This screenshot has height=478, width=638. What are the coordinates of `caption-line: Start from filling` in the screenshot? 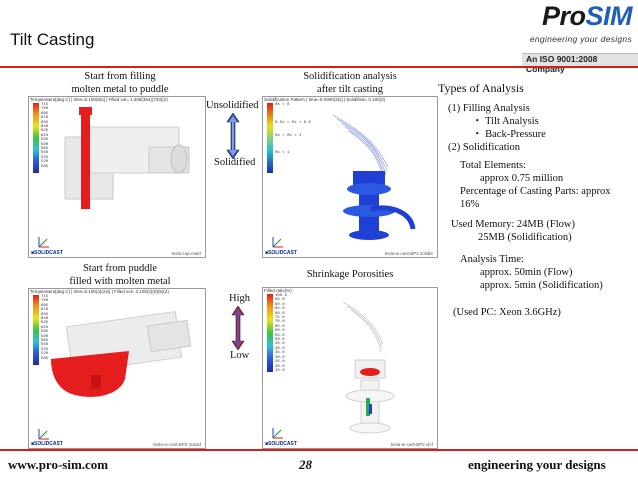 It's located at (120, 76).